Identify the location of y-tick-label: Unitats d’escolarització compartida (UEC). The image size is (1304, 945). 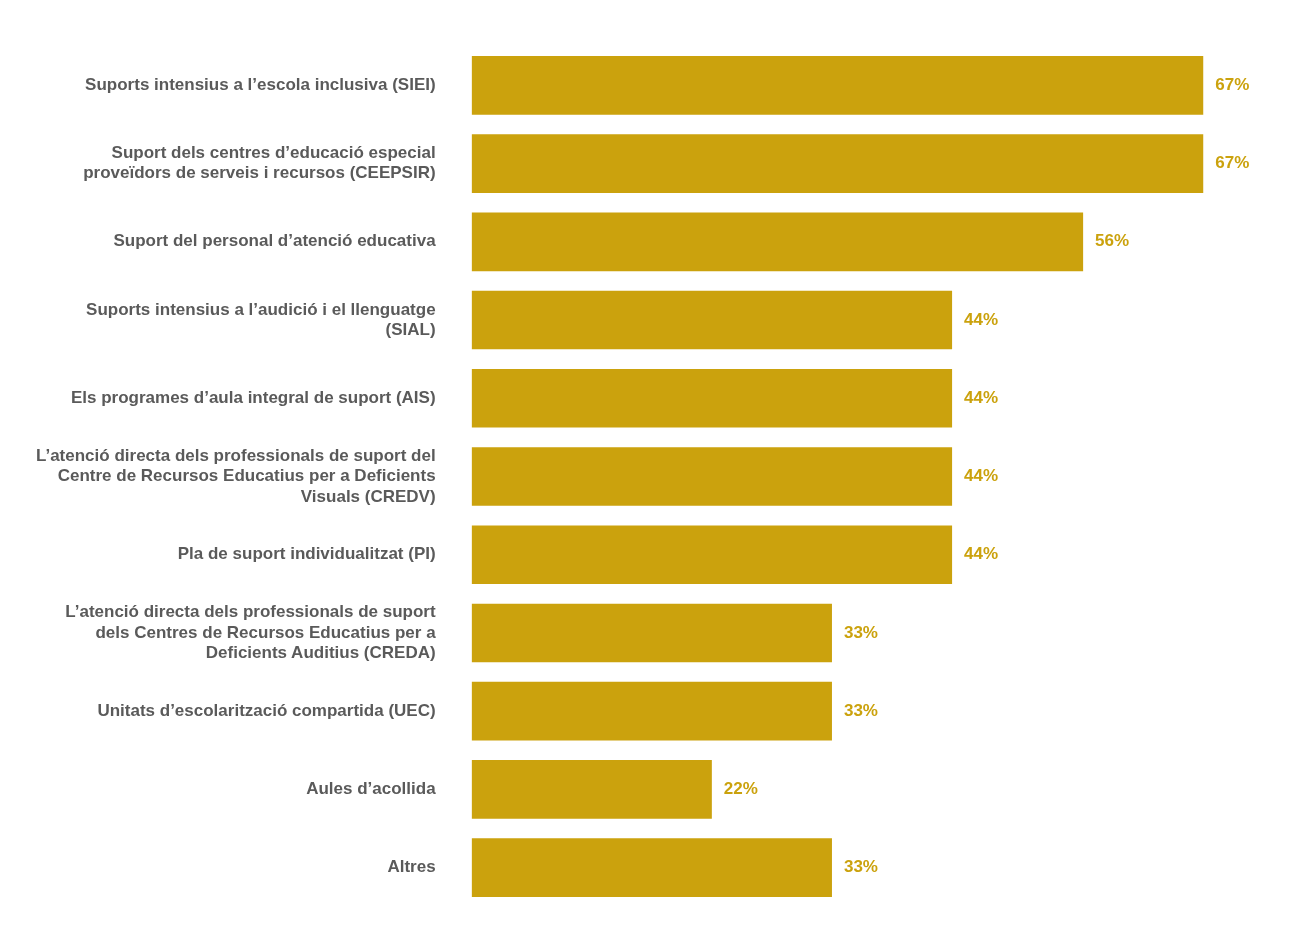
(266, 710).